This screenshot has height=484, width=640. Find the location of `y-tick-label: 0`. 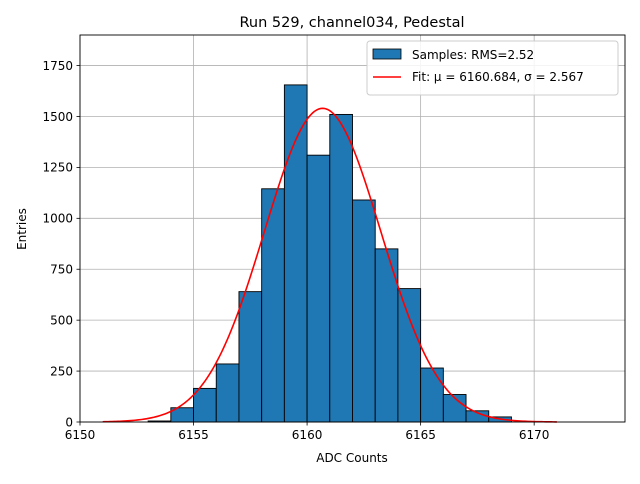

y-tick-label: 0 is located at coordinates (69, 422).